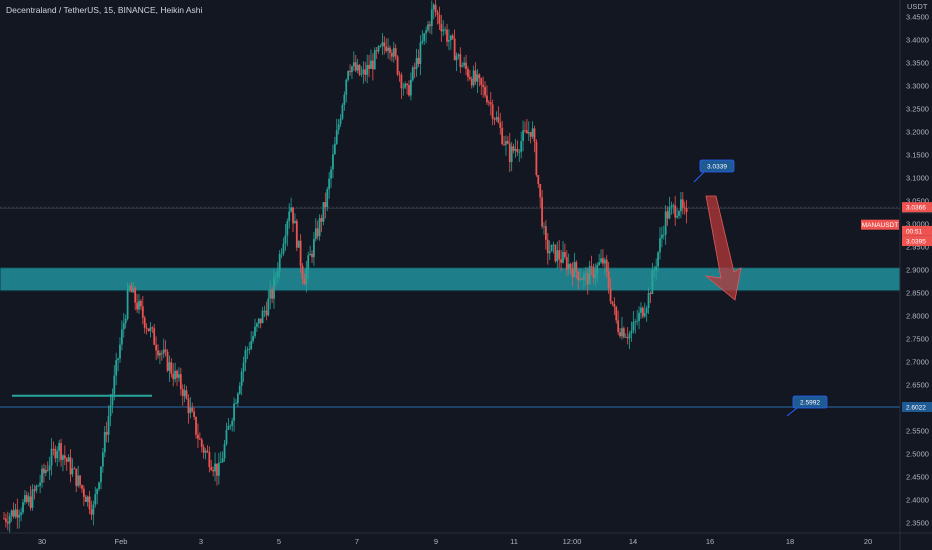  Describe the element at coordinates (917, 178) in the screenshot. I see `y-tick-label: 3.1000` at that location.